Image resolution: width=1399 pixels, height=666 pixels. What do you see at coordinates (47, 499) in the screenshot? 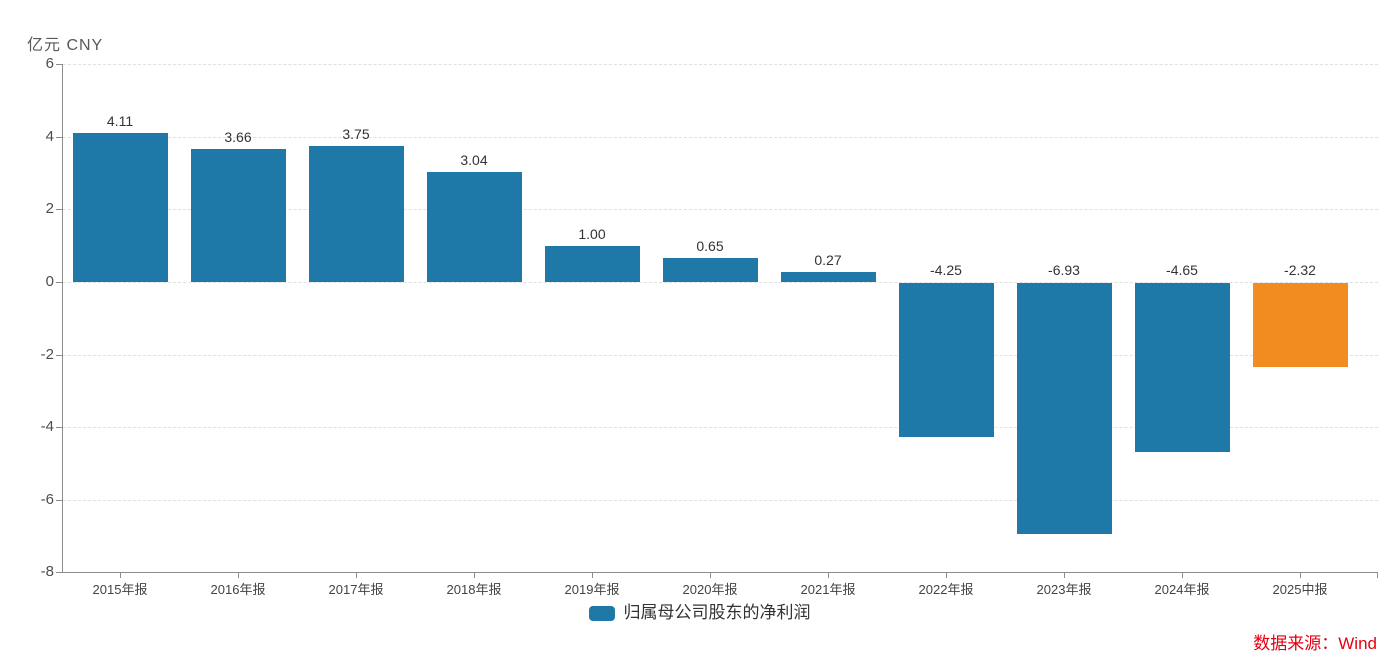
I see `y-tick-label: -6` at bounding box center [47, 499].